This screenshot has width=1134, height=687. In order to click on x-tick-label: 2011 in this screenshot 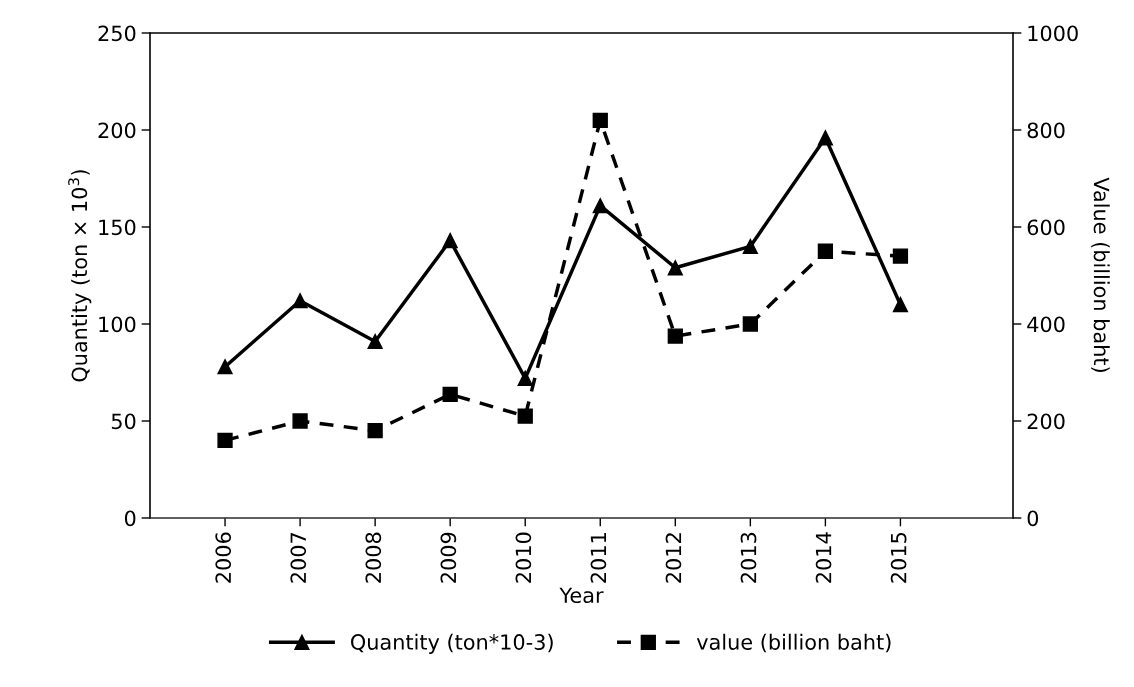, I will do `click(598, 558)`.